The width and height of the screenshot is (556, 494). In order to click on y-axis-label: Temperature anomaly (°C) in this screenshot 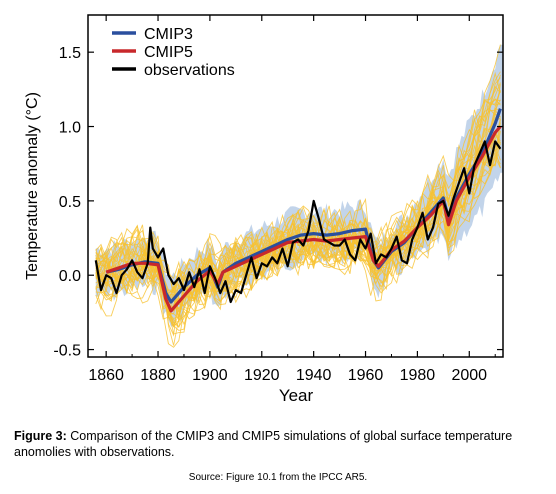, I will do `click(32, 186)`.